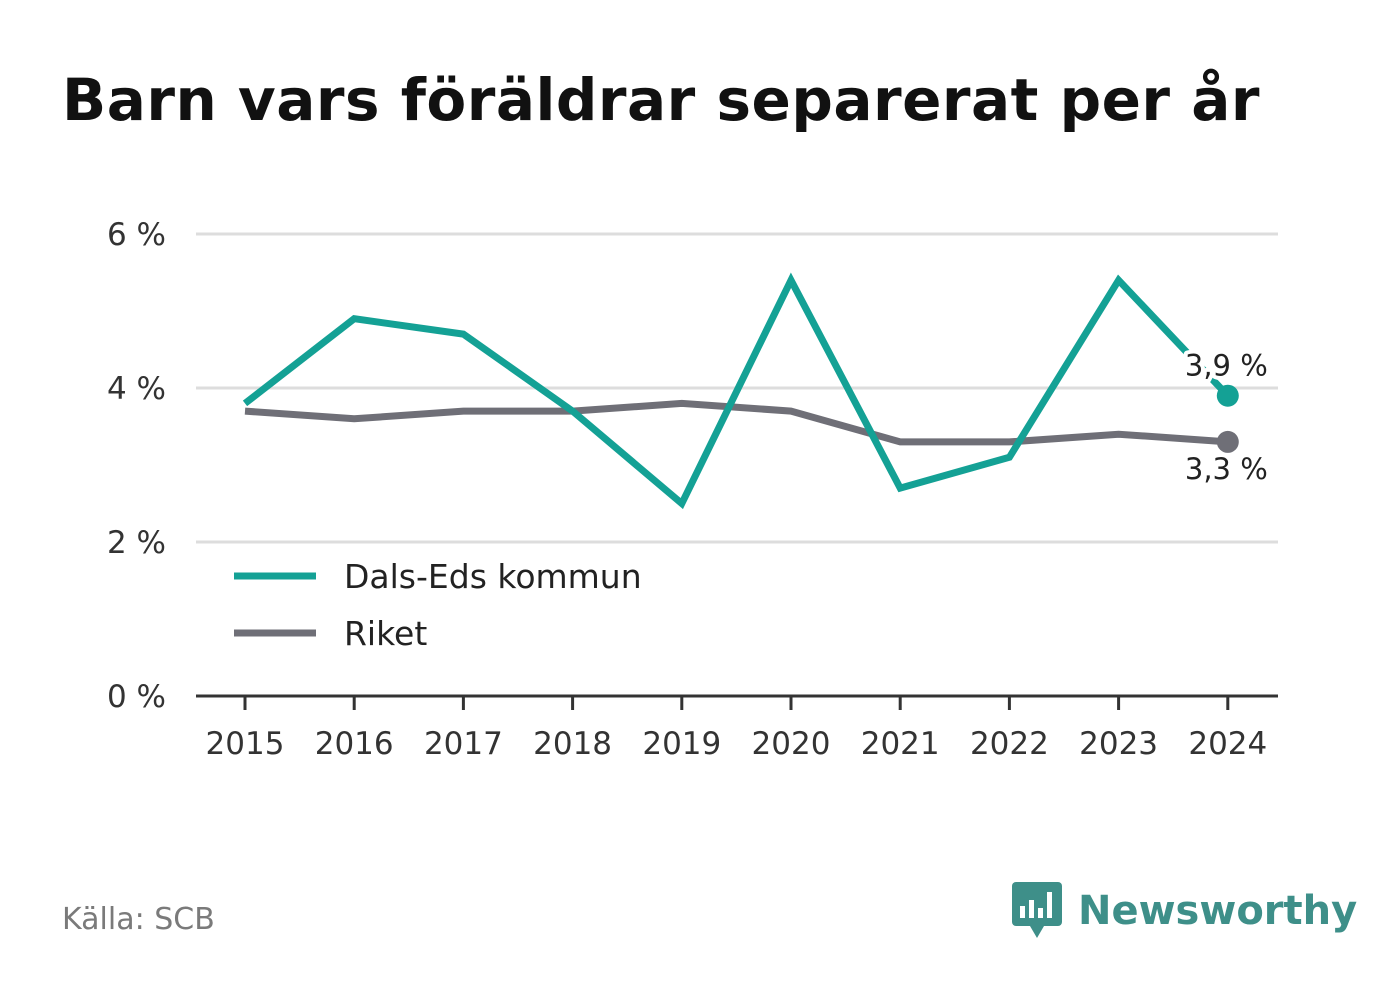  What do you see at coordinates (1227, 744) in the screenshot?
I see `x-tick-label: 2024` at bounding box center [1227, 744].